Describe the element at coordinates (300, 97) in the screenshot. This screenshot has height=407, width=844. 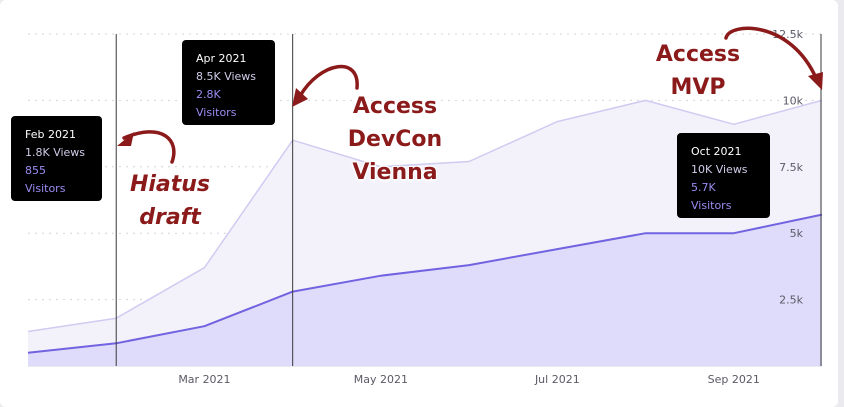
I see `annotation-arrow-devcon-head` at that location.